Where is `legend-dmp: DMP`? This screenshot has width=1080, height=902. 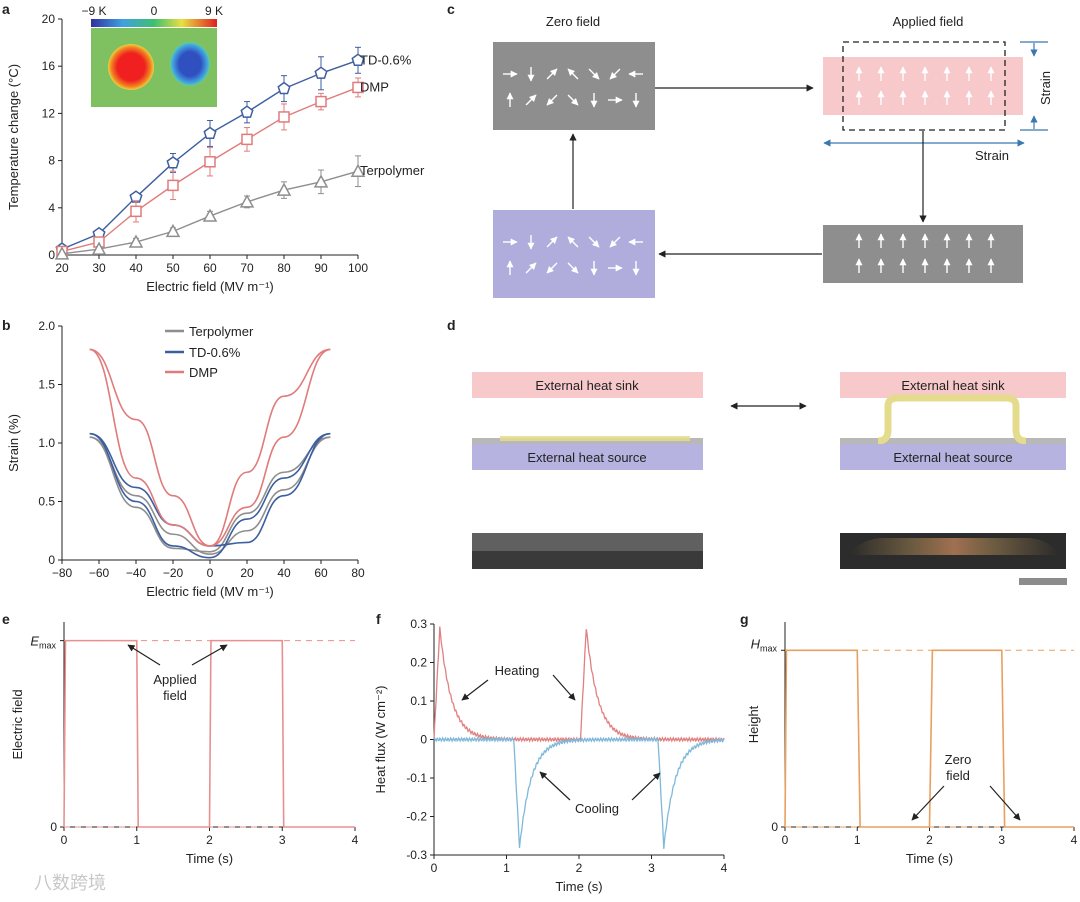 legend-dmp: DMP is located at coordinates (203, 372).